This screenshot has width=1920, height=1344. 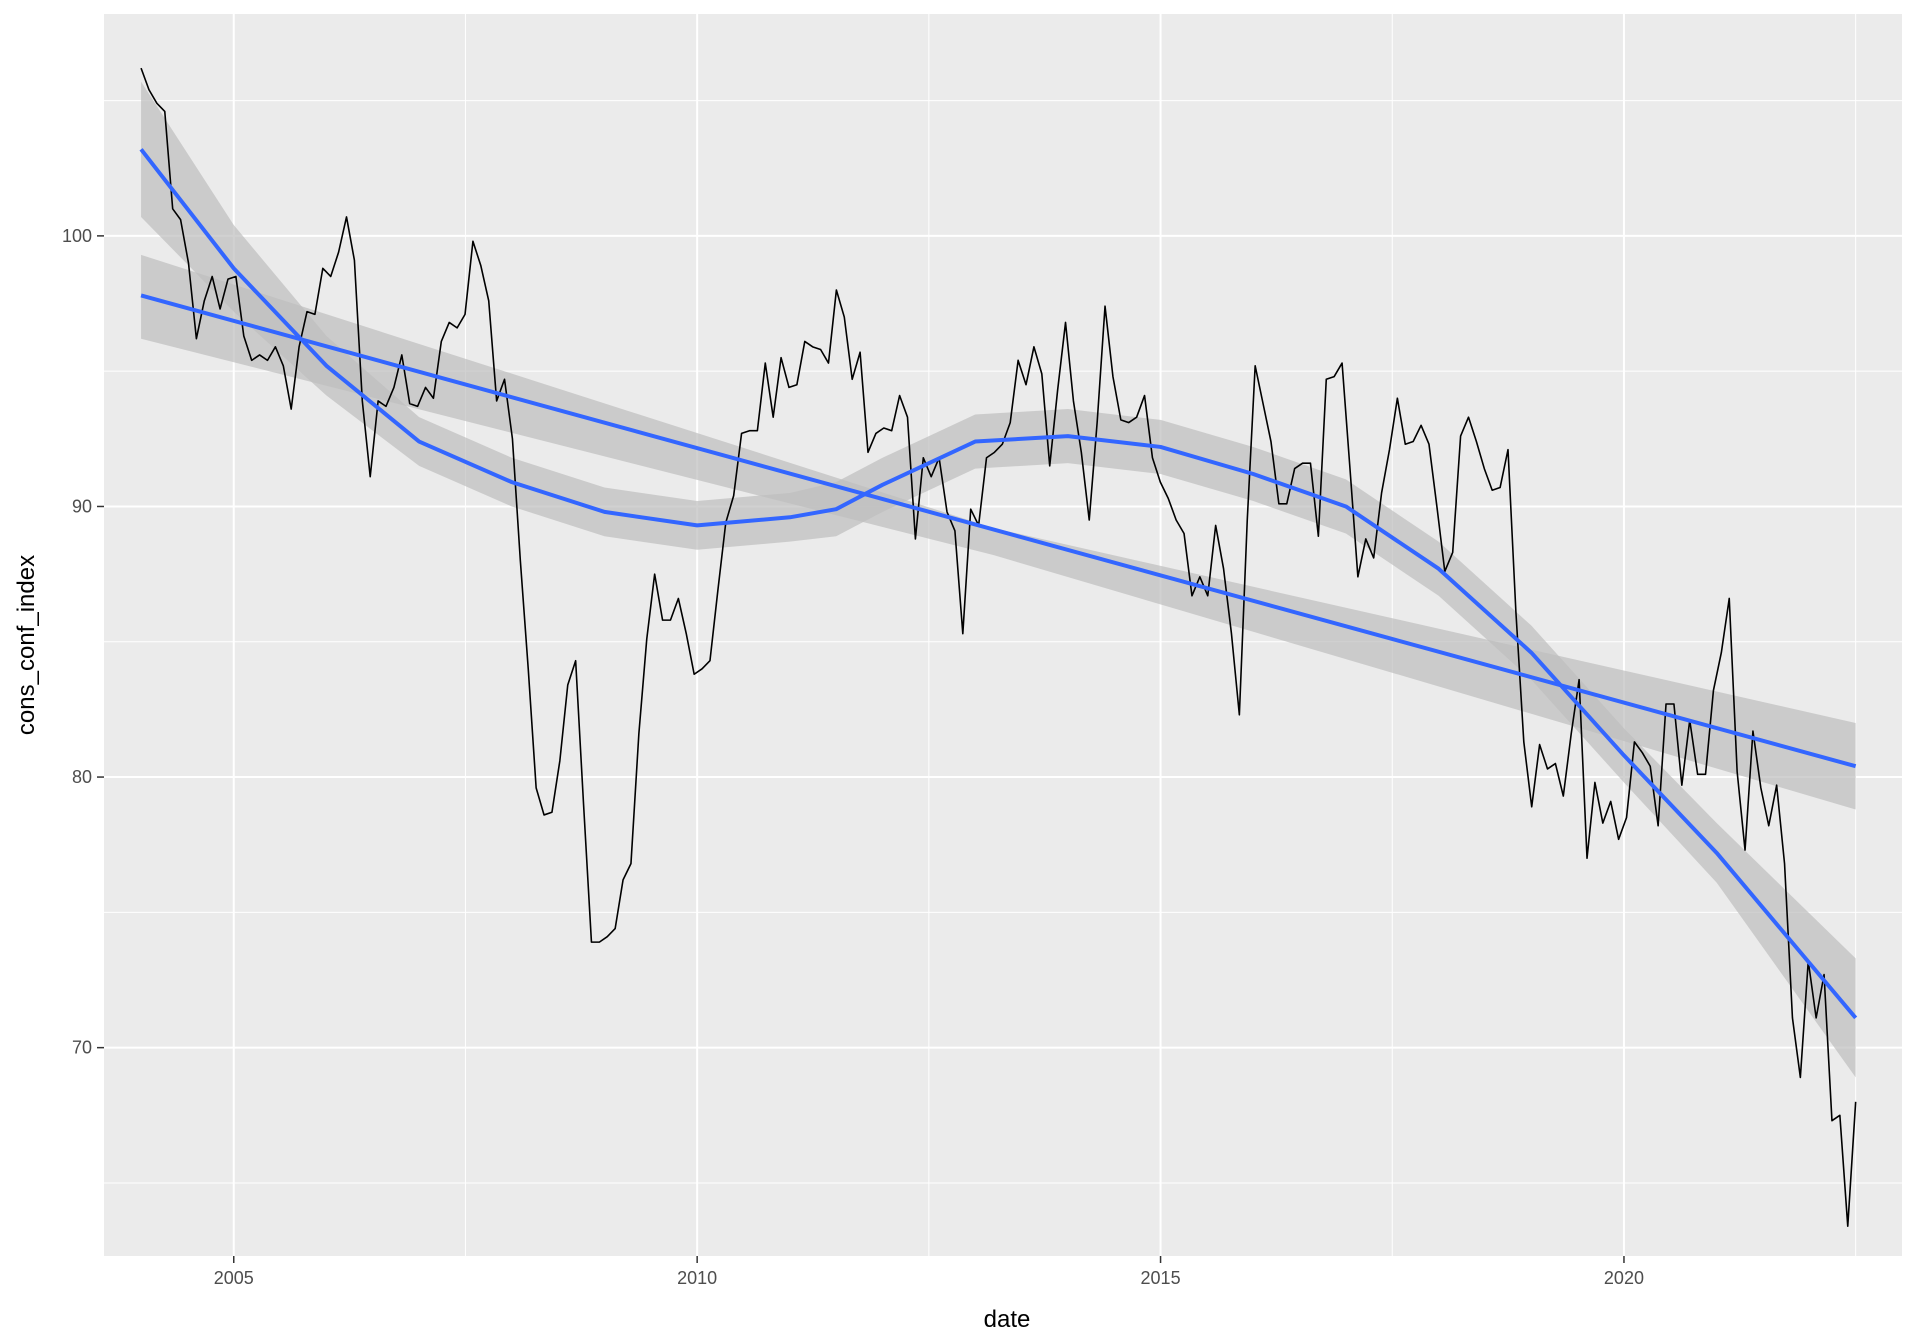 I want to click on x-tick-label-0: 2005, so click(x=234, y=1278).